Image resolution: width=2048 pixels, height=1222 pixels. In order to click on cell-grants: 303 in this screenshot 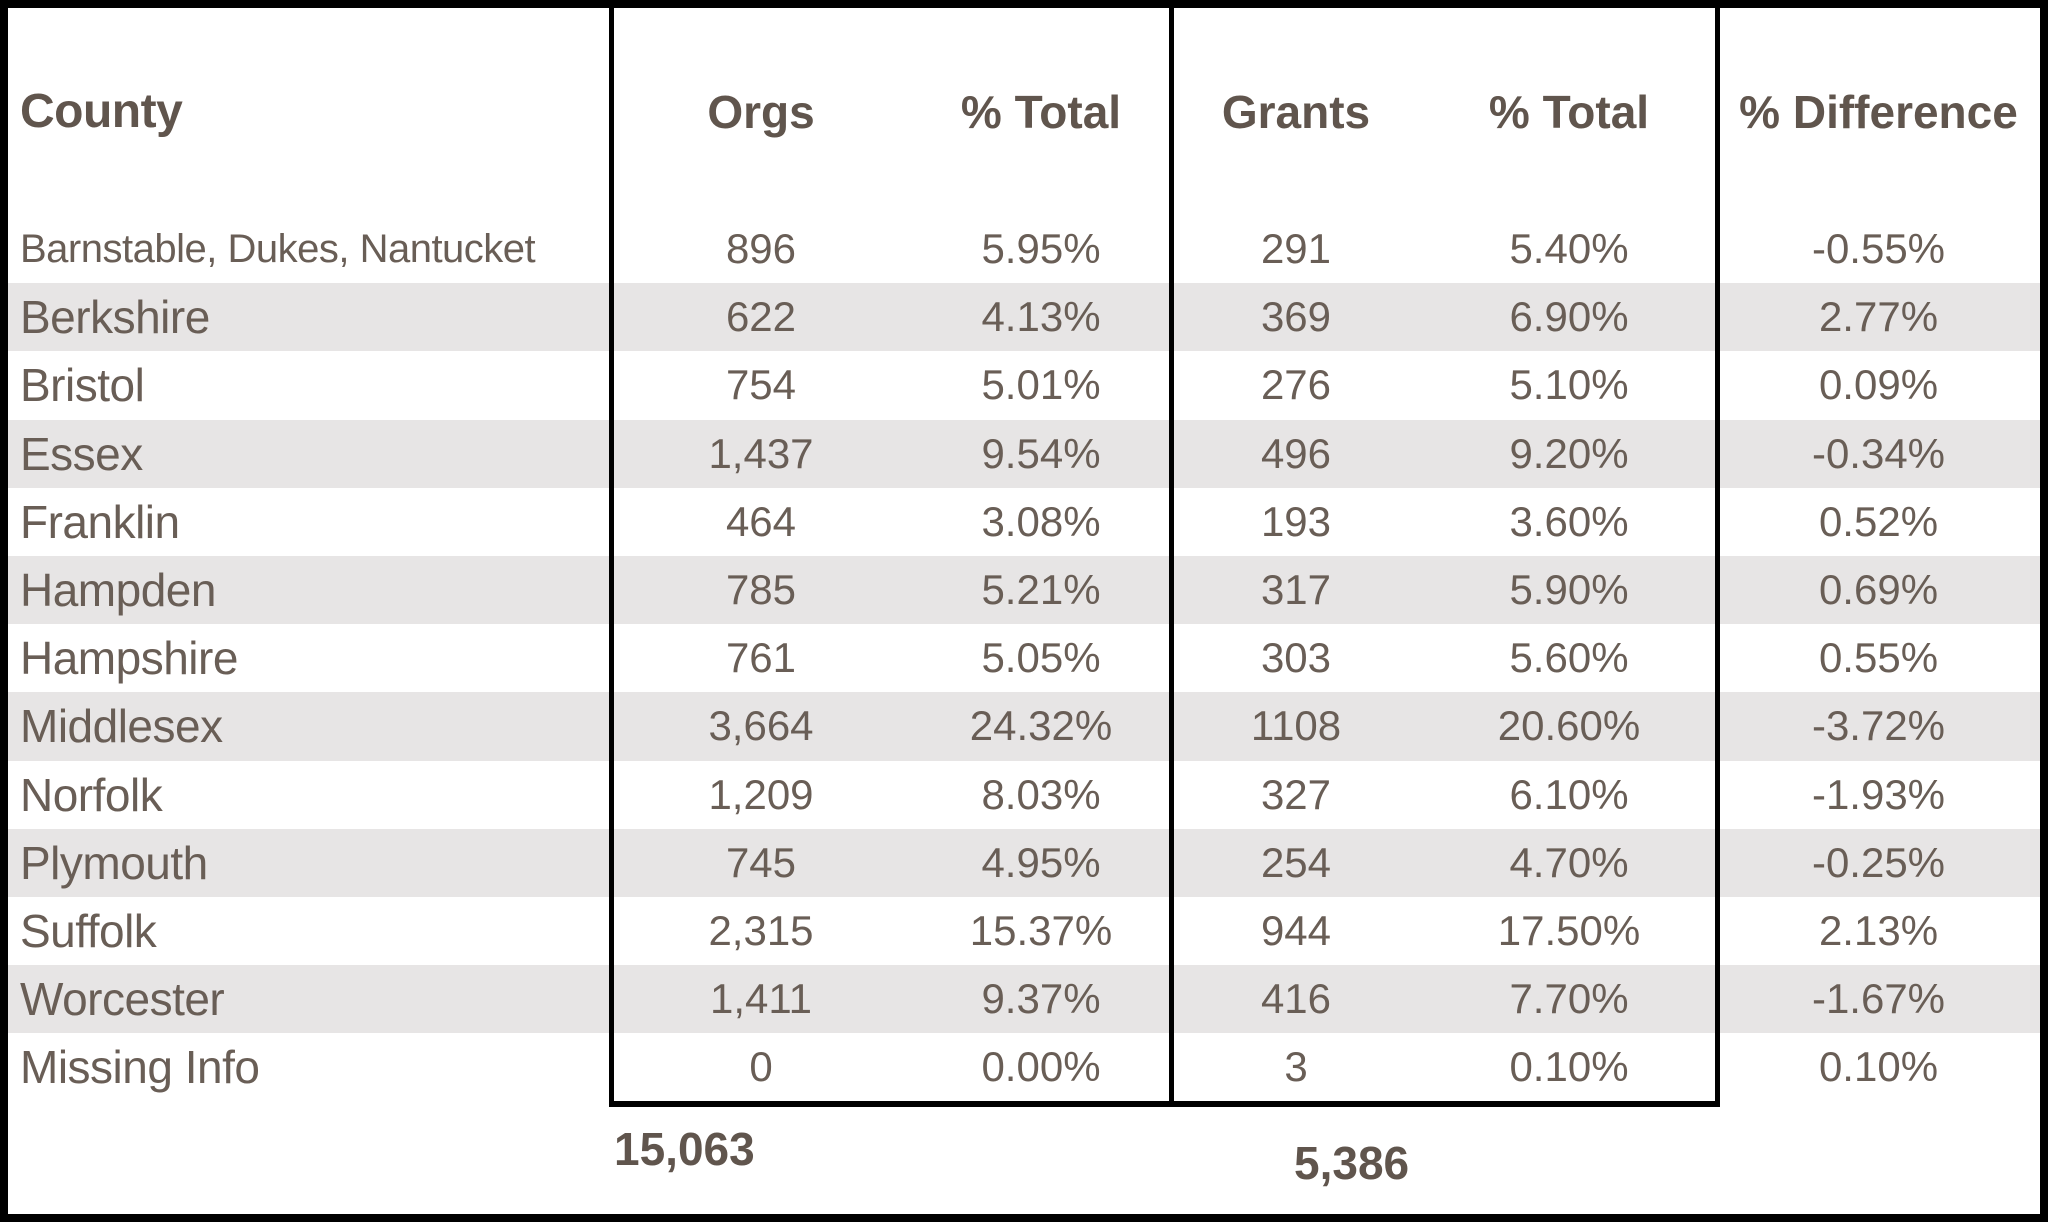, I will do `click(1296, 658)`.